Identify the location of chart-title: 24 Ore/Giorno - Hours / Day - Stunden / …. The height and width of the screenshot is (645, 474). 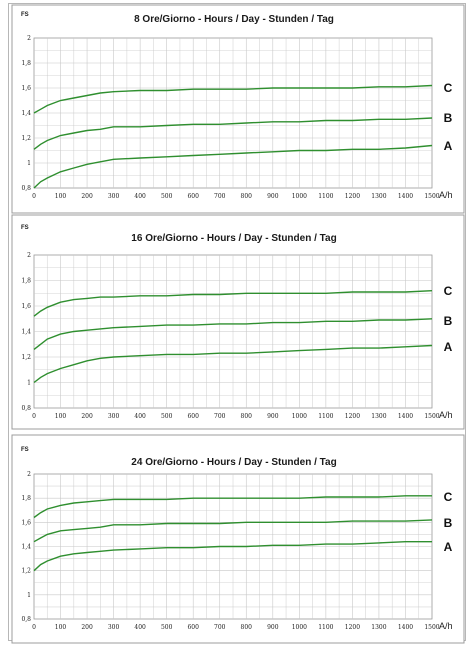
(233, 462).